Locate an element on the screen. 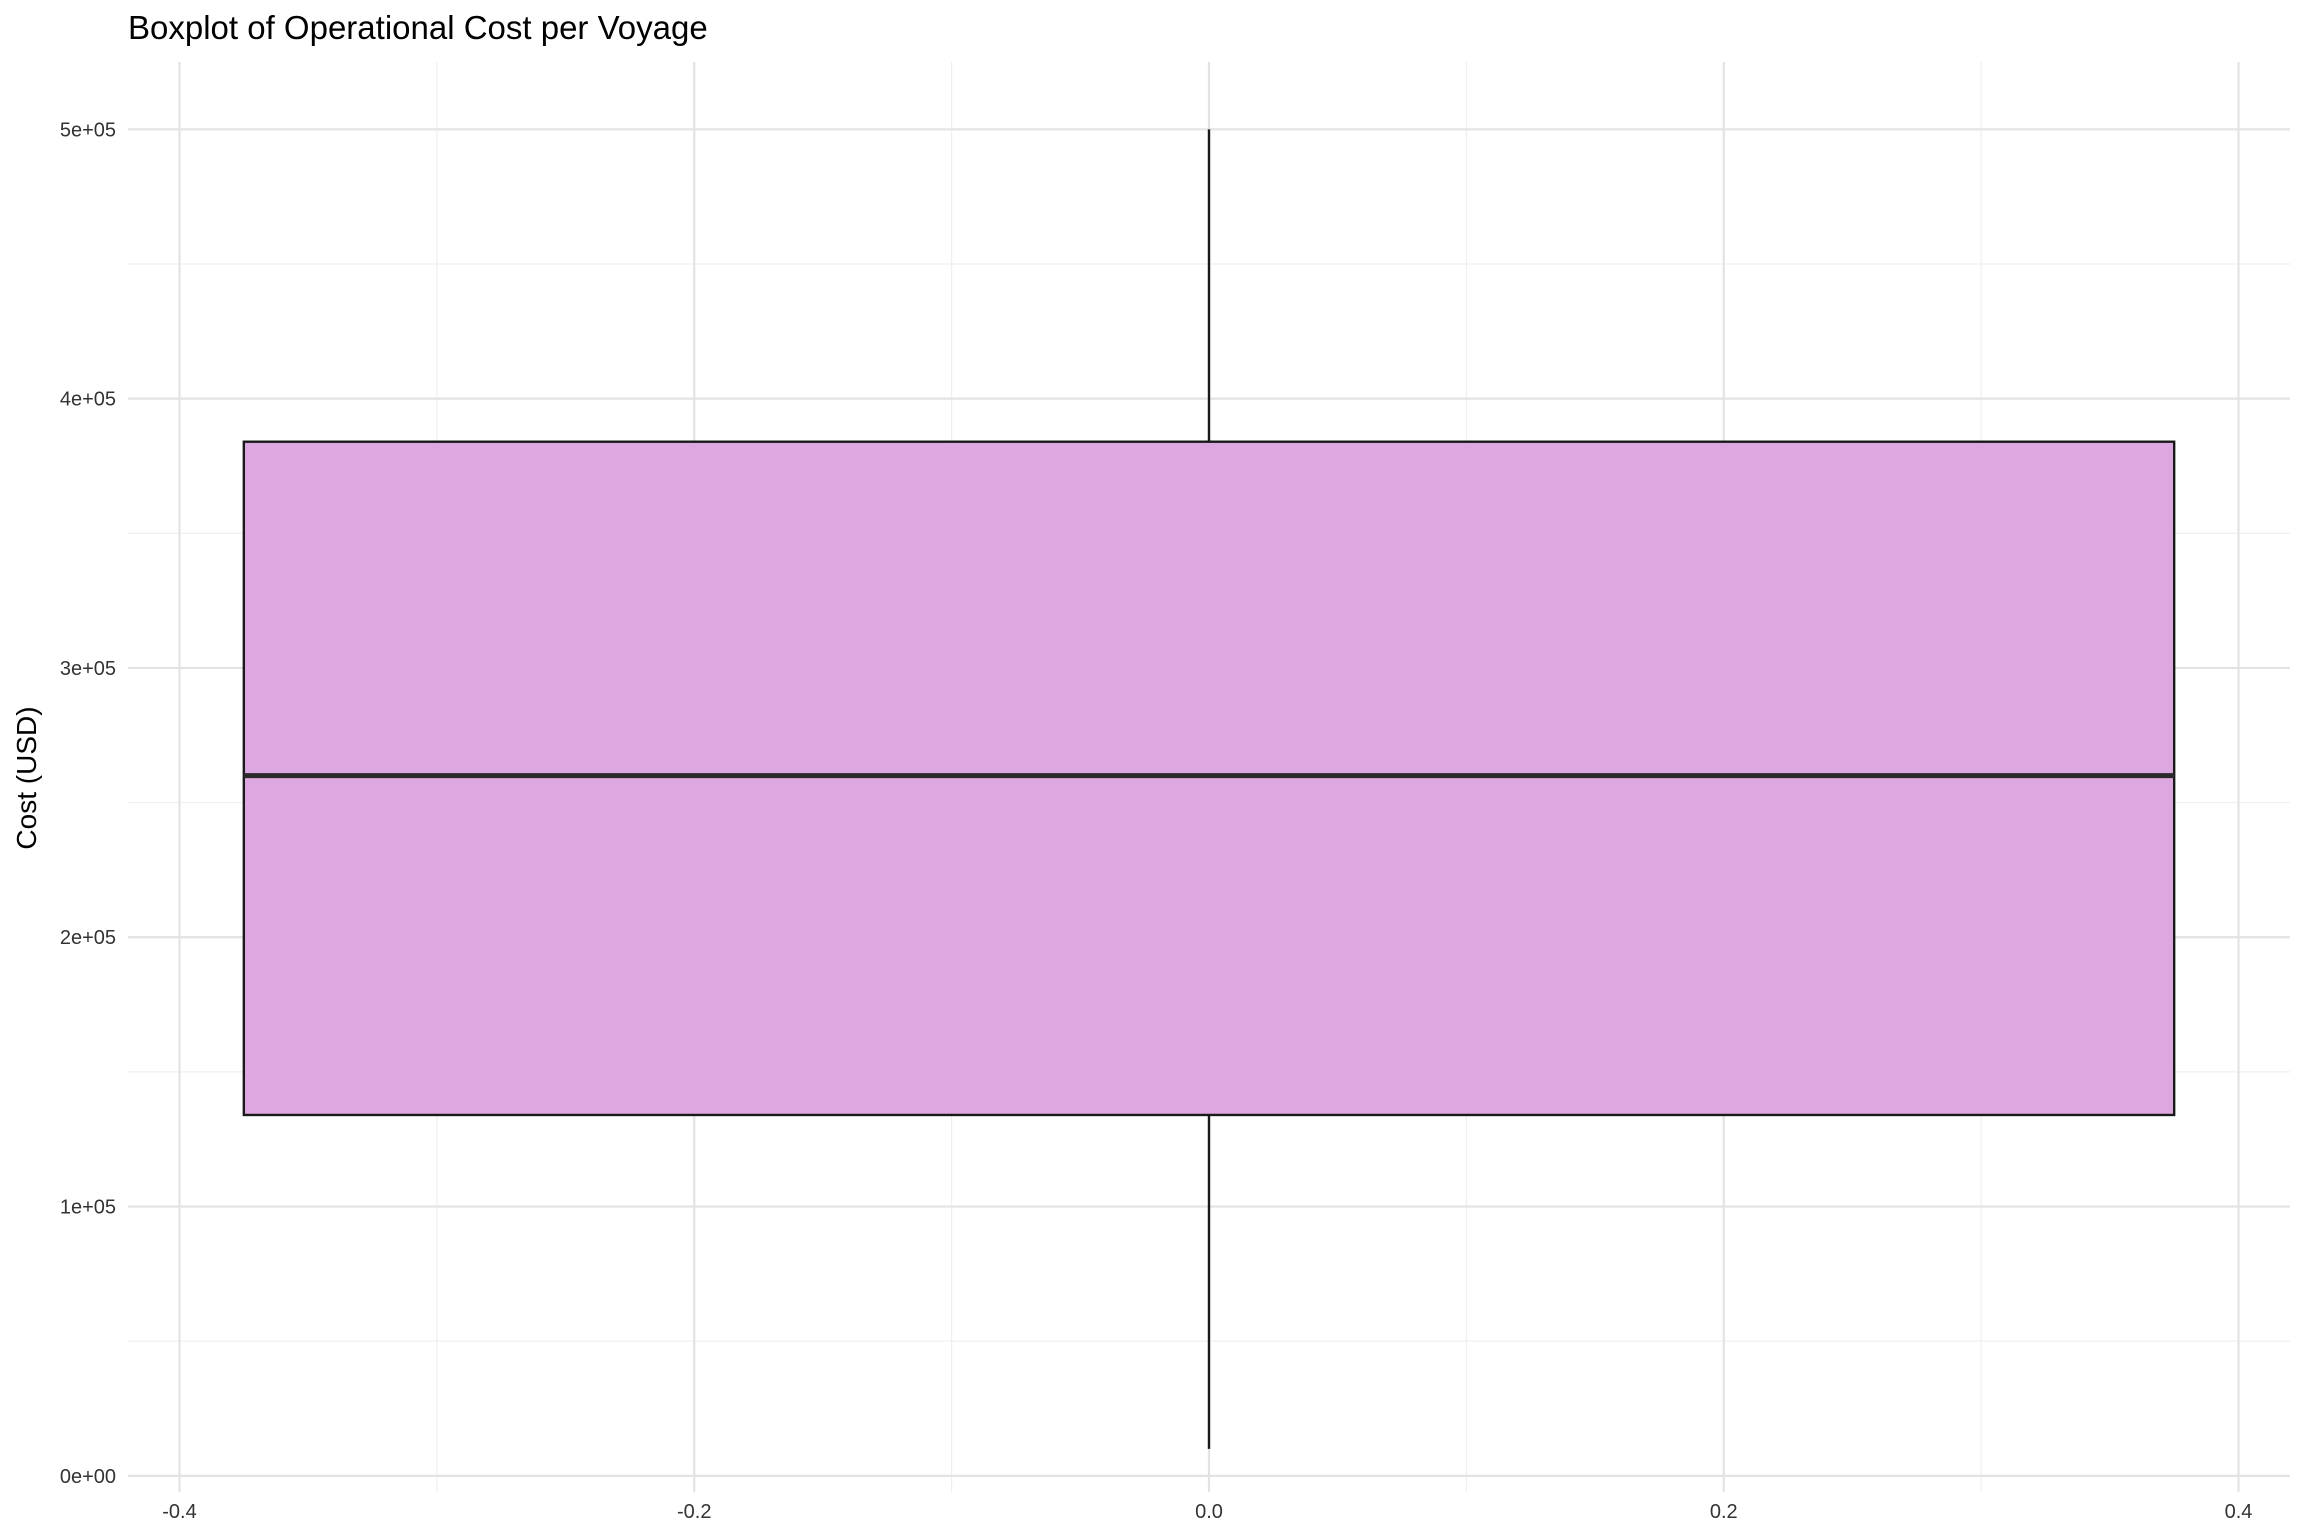  y-axis-label: Cost (USD) is located at coordinates (26, 777).